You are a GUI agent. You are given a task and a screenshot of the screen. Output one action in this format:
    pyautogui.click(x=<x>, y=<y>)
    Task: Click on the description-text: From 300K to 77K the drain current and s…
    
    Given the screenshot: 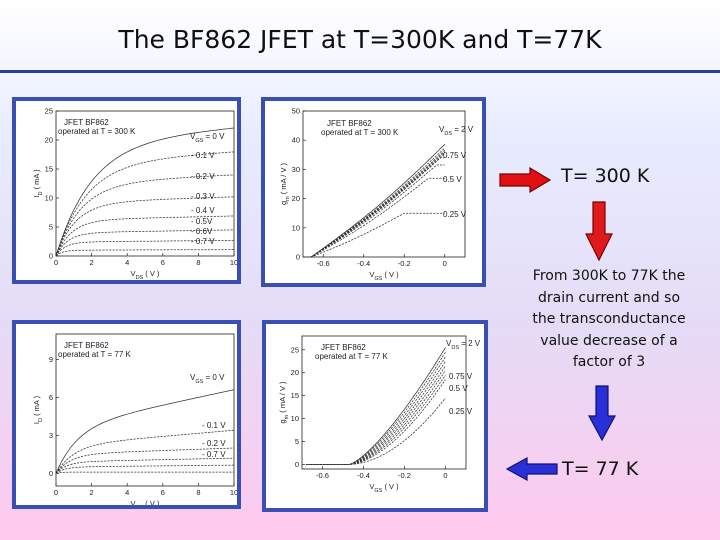 What is the action you would take?
    pyautogui.click(x=609, y=320)
    